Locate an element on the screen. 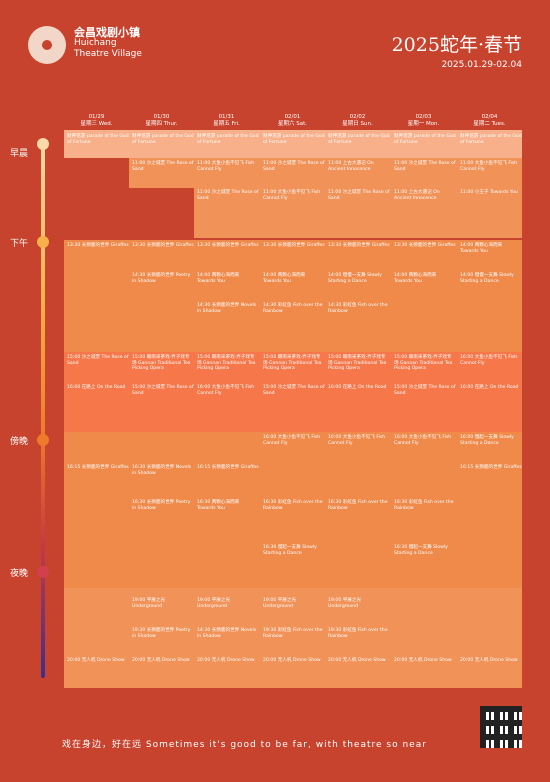 This screenshot has height=782, width=550. timeline-bar is located at coordinates (43, 408).